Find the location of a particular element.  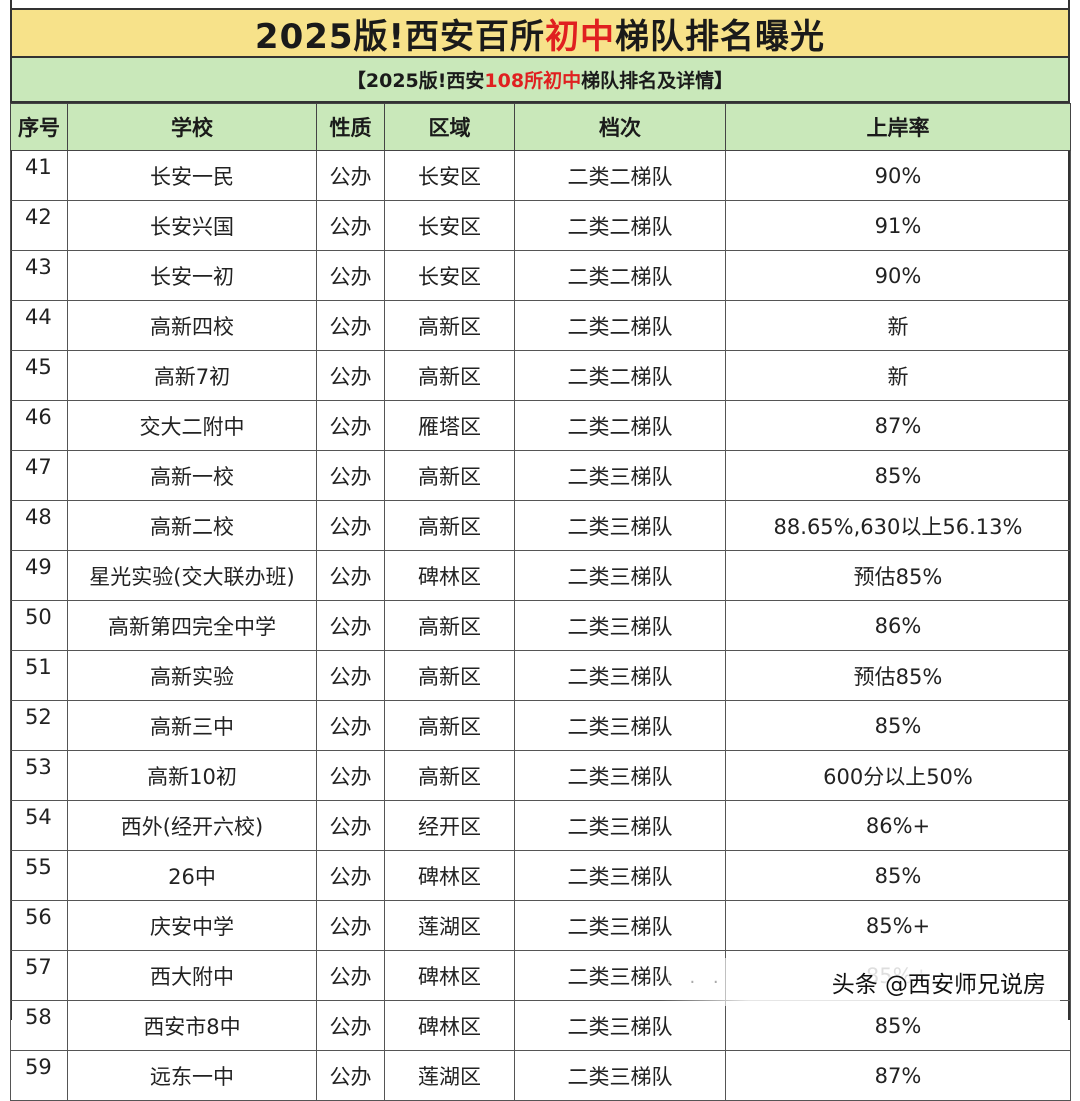

row-index: 41 is located at coordinates (39, 175).